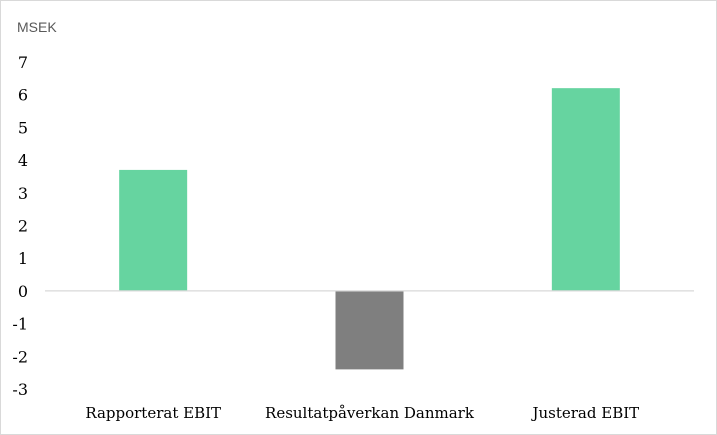 This screenshot has height=435, width=717. I want to click on y-tick-label: -1, so click(20, 324).